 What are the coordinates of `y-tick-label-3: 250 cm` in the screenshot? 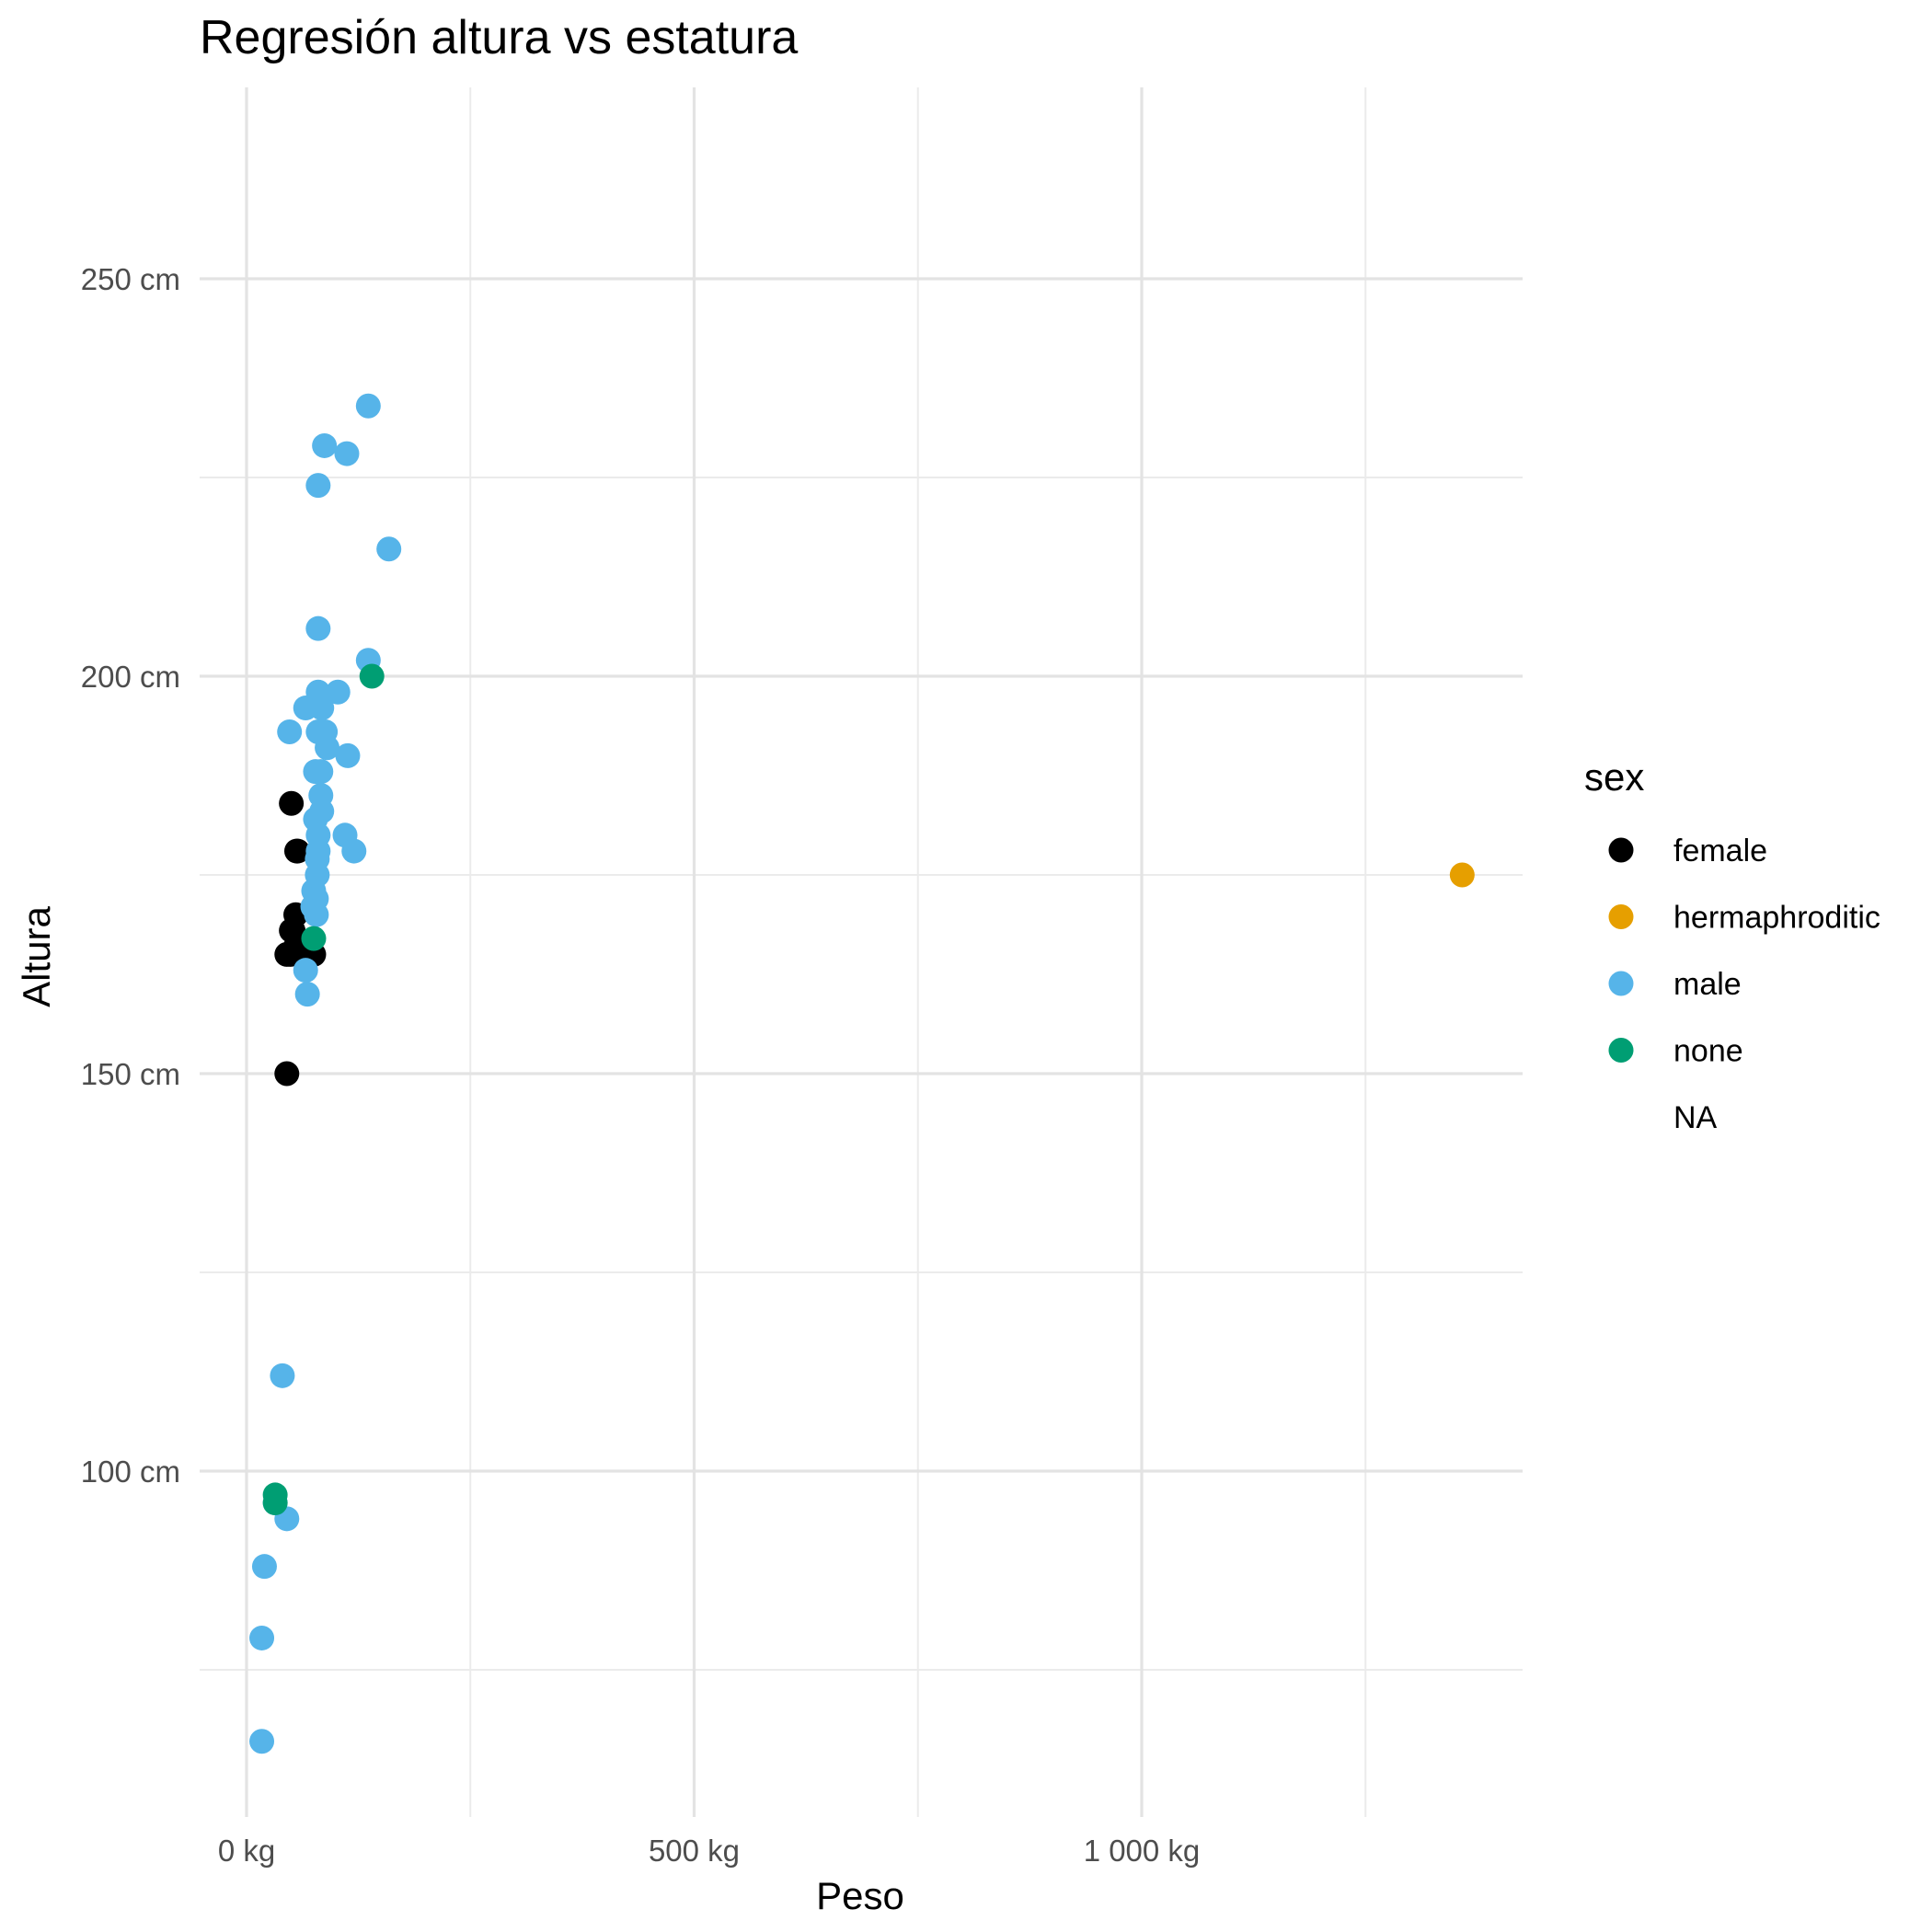 It's located at (130, 279).